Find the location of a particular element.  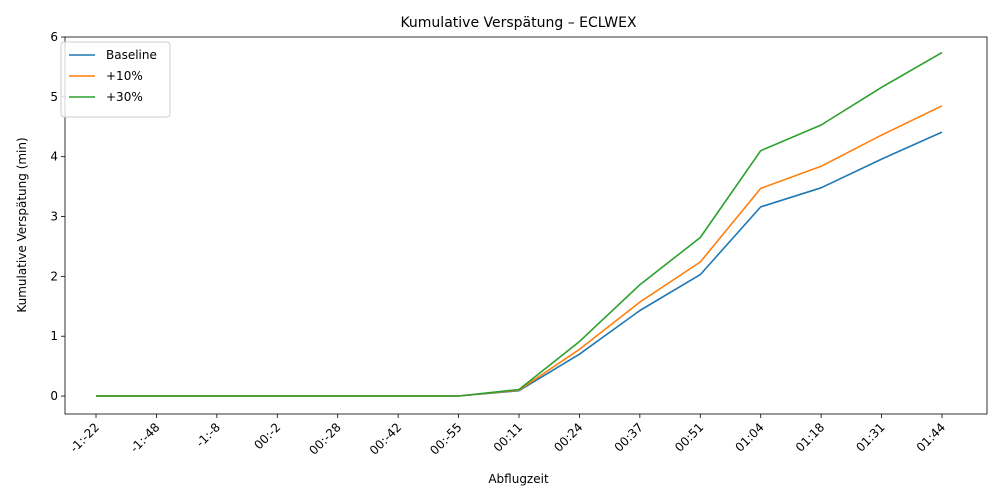

y-tick-label-3: 3 is located at coordinates (54, 217).